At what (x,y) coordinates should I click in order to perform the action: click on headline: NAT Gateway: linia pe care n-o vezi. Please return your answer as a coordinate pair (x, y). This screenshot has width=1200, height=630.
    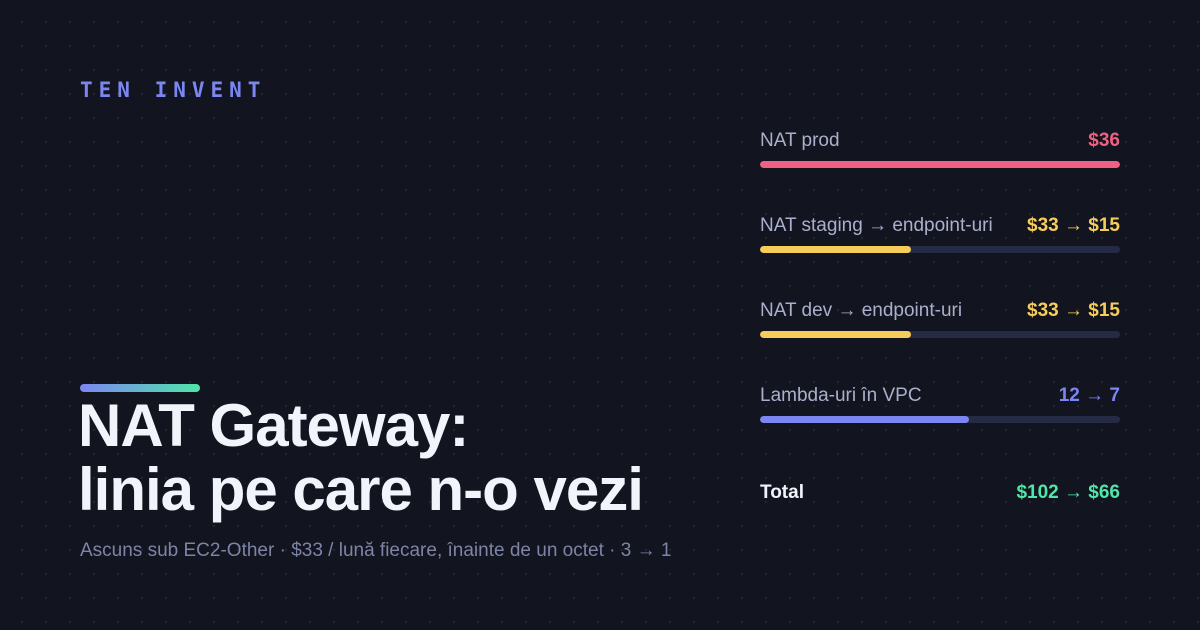
    Looking at the image, I should click on (398, 458).